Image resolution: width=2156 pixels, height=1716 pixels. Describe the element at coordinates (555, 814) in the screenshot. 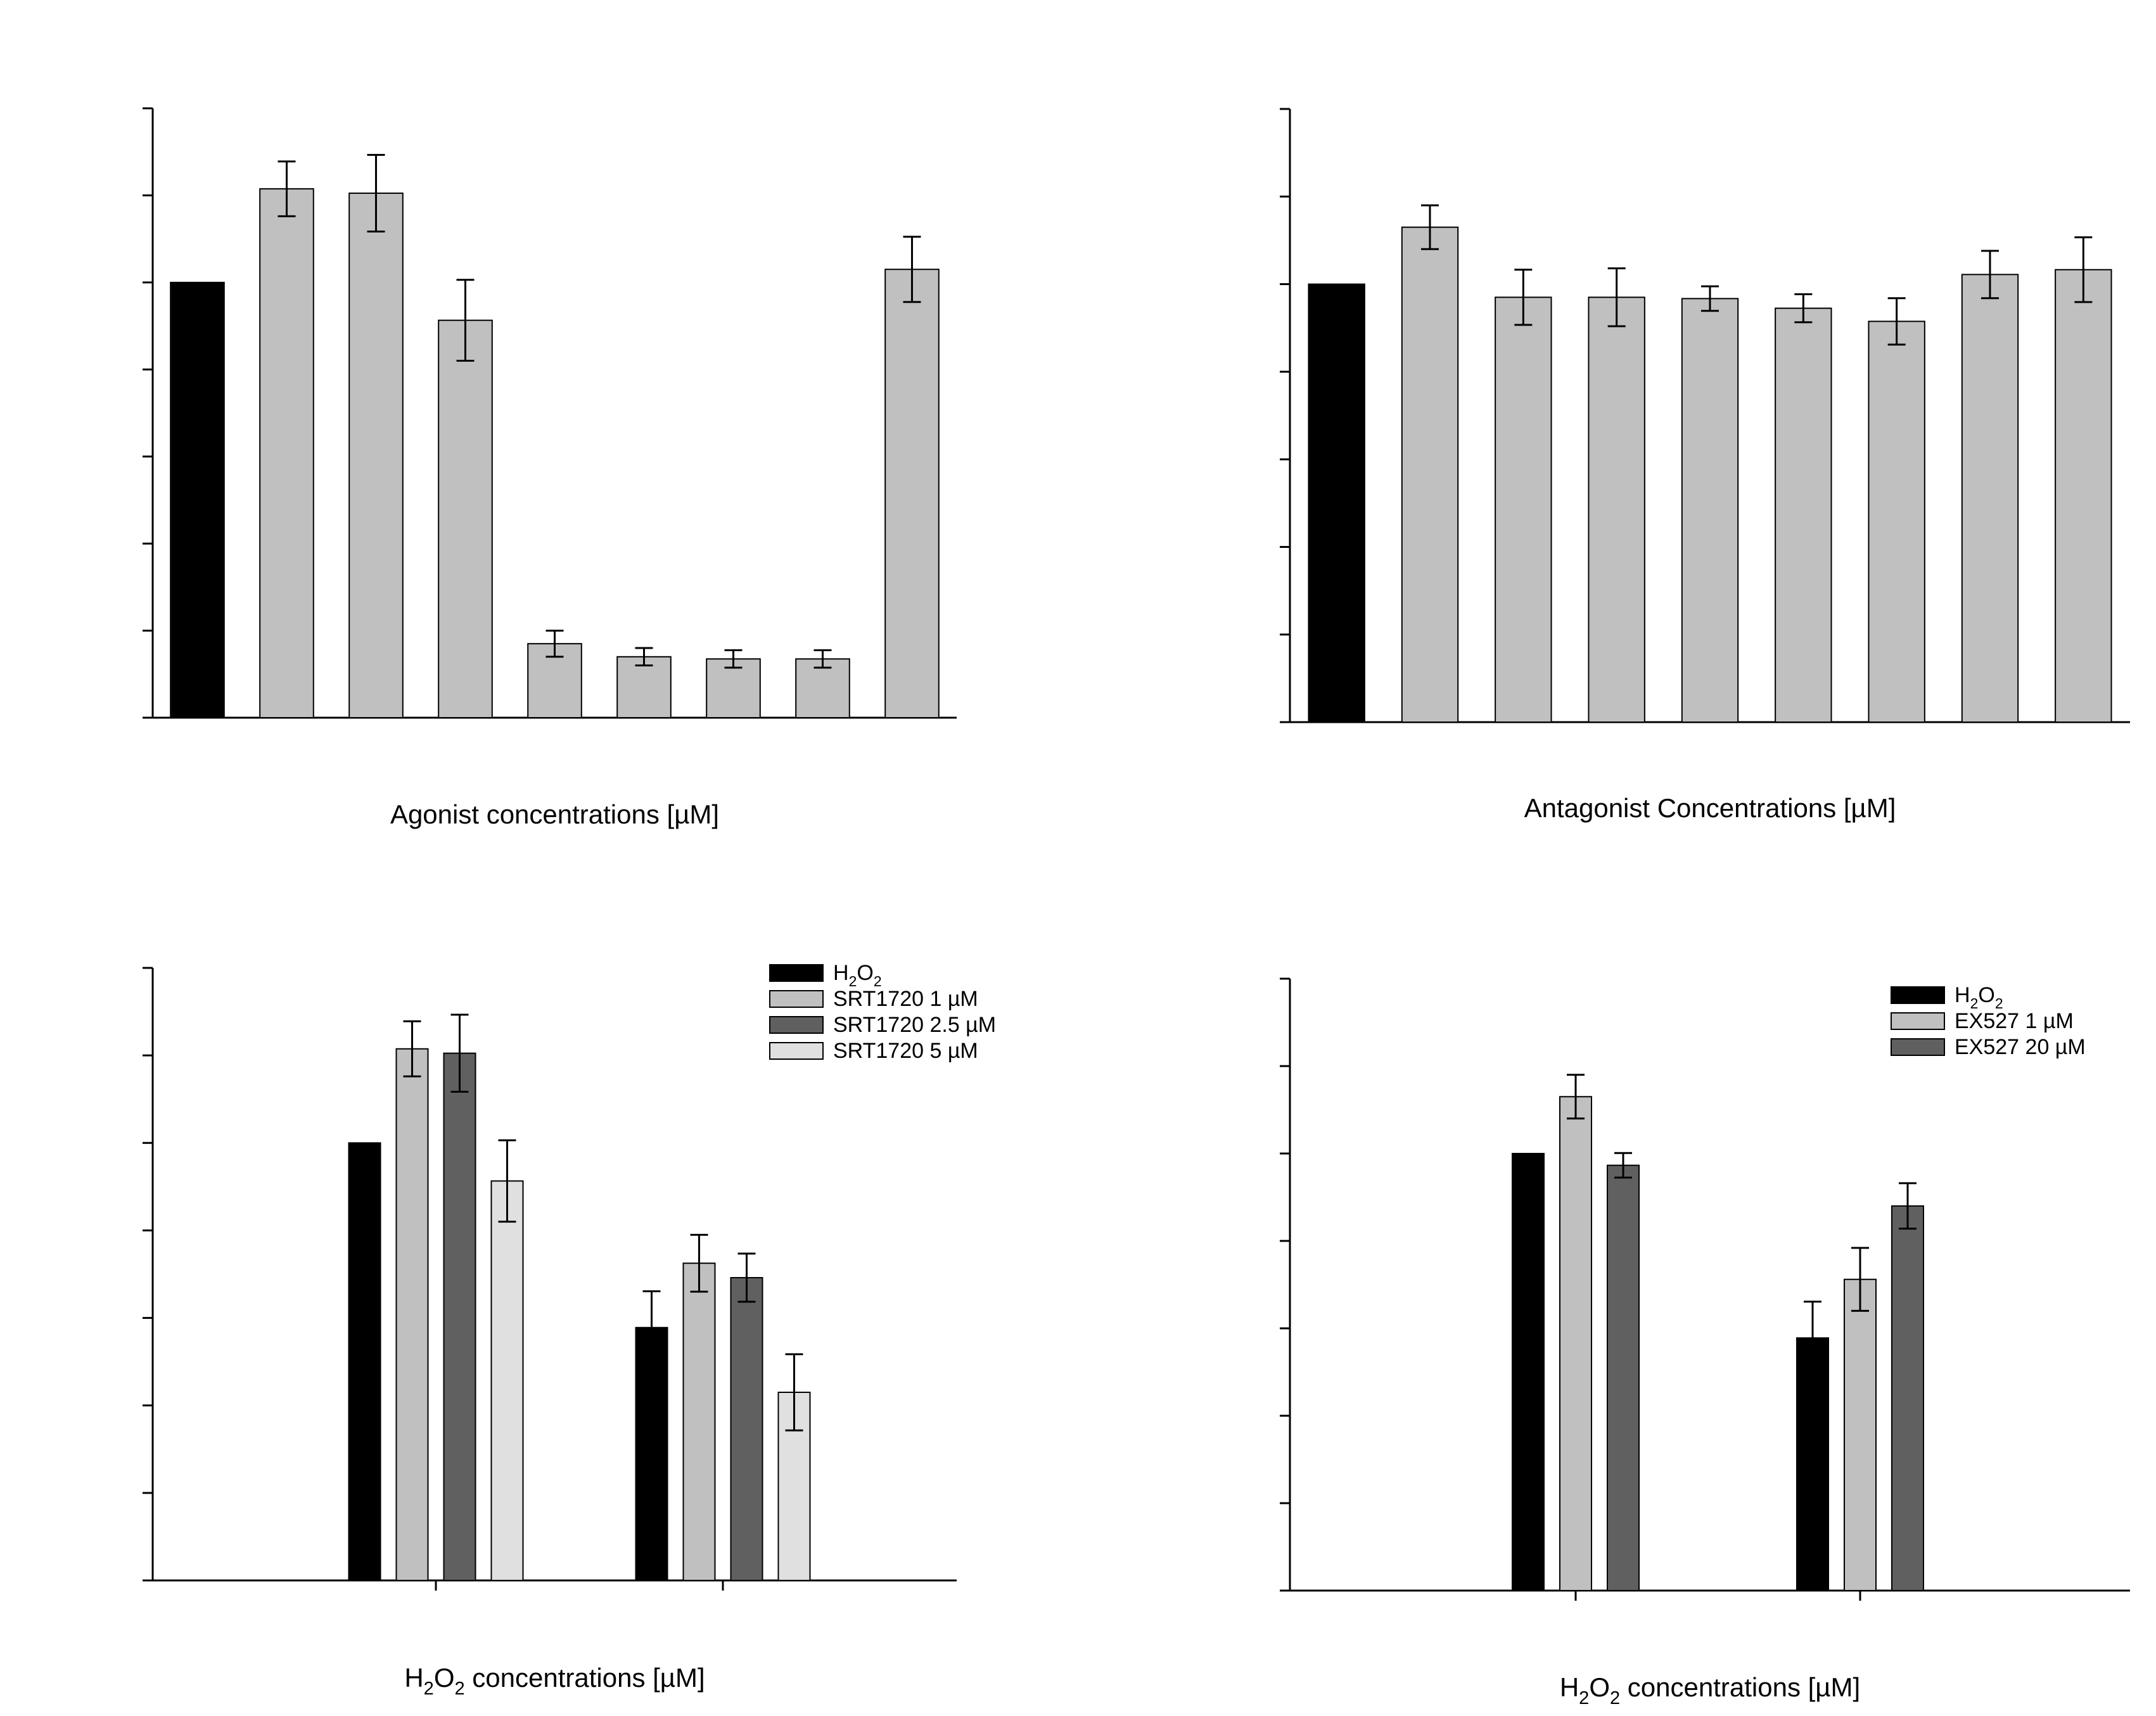

I see `x-axis-label: Agonist concentrations [µM]` at that location.